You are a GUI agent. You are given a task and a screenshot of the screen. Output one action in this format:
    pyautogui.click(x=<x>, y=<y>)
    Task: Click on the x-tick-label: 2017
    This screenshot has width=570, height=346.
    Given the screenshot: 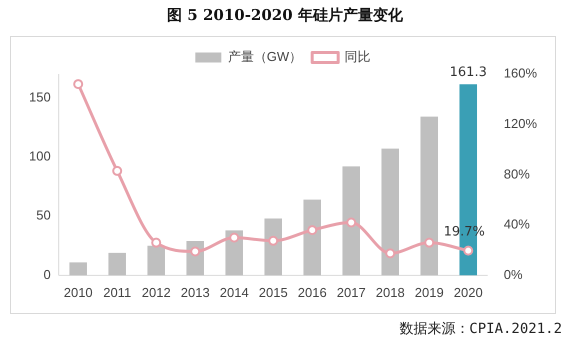 What is the action you would take?
    pyautogui.click(x=351, y=292)
    